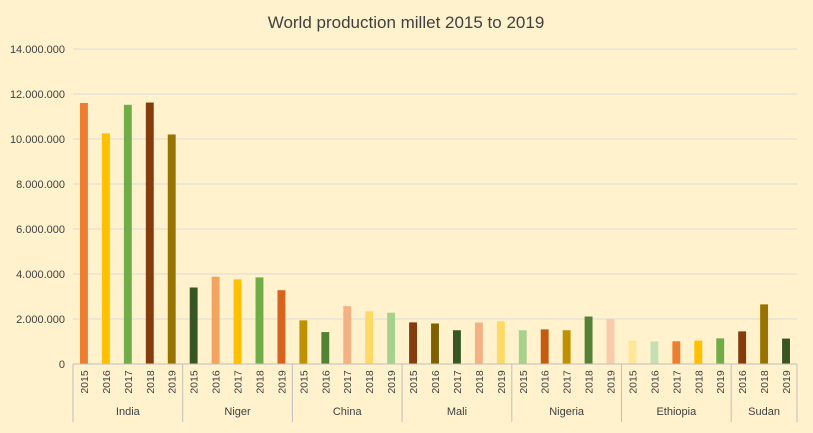  I want to click on bar-nigeria-2016, so click(544, 346).